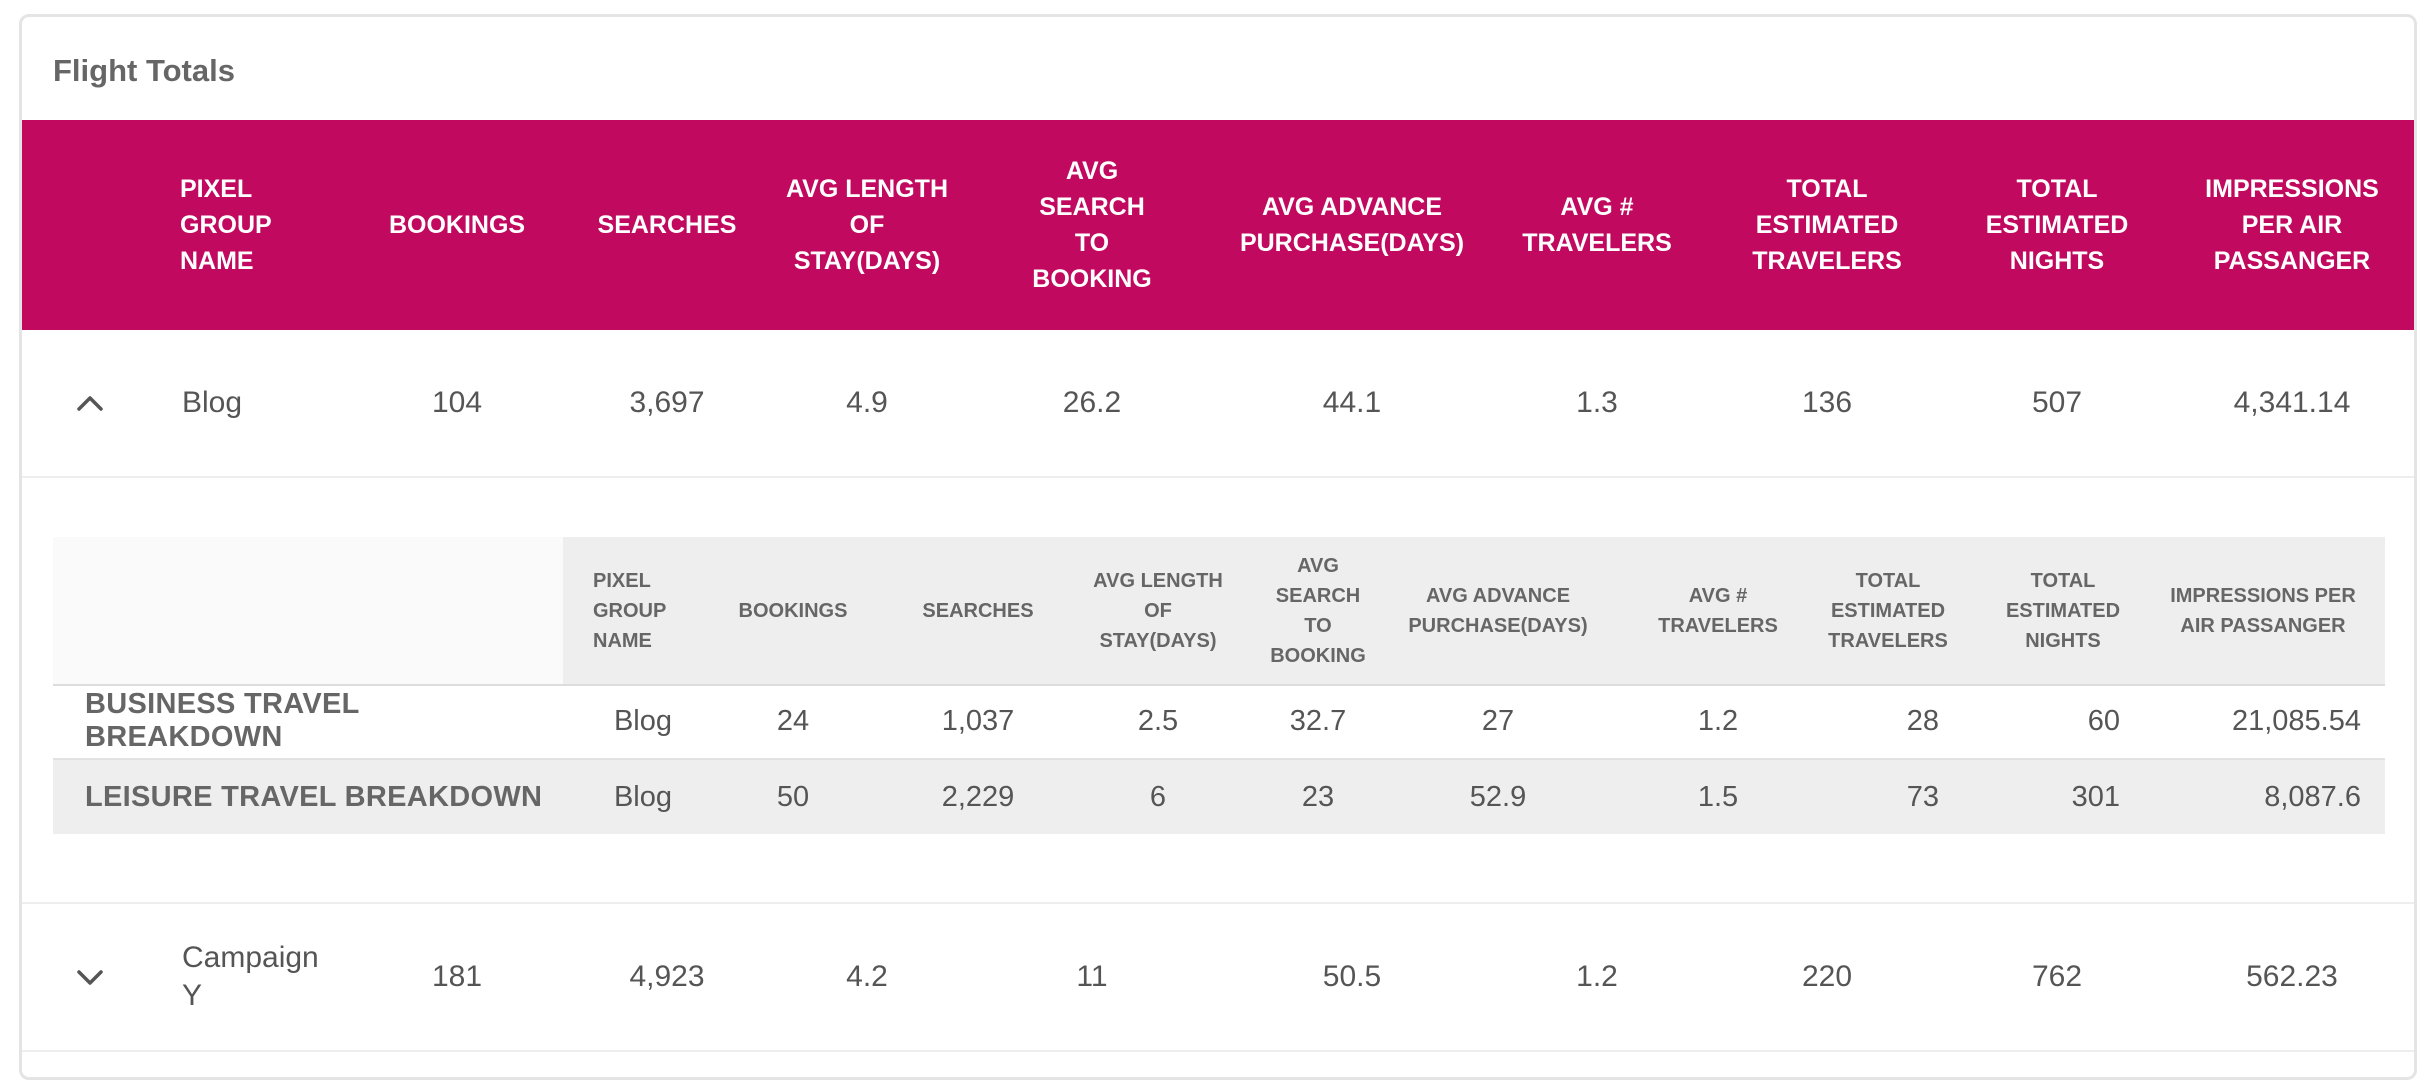 The width and height of the screenshot is (2430, 1080). What do you see at coordinates (1718, 610) in the screenshot?
I see `sub-col-header-avg-travelers: AVG # TRAVELERS` at bounding box center [1718, 610].